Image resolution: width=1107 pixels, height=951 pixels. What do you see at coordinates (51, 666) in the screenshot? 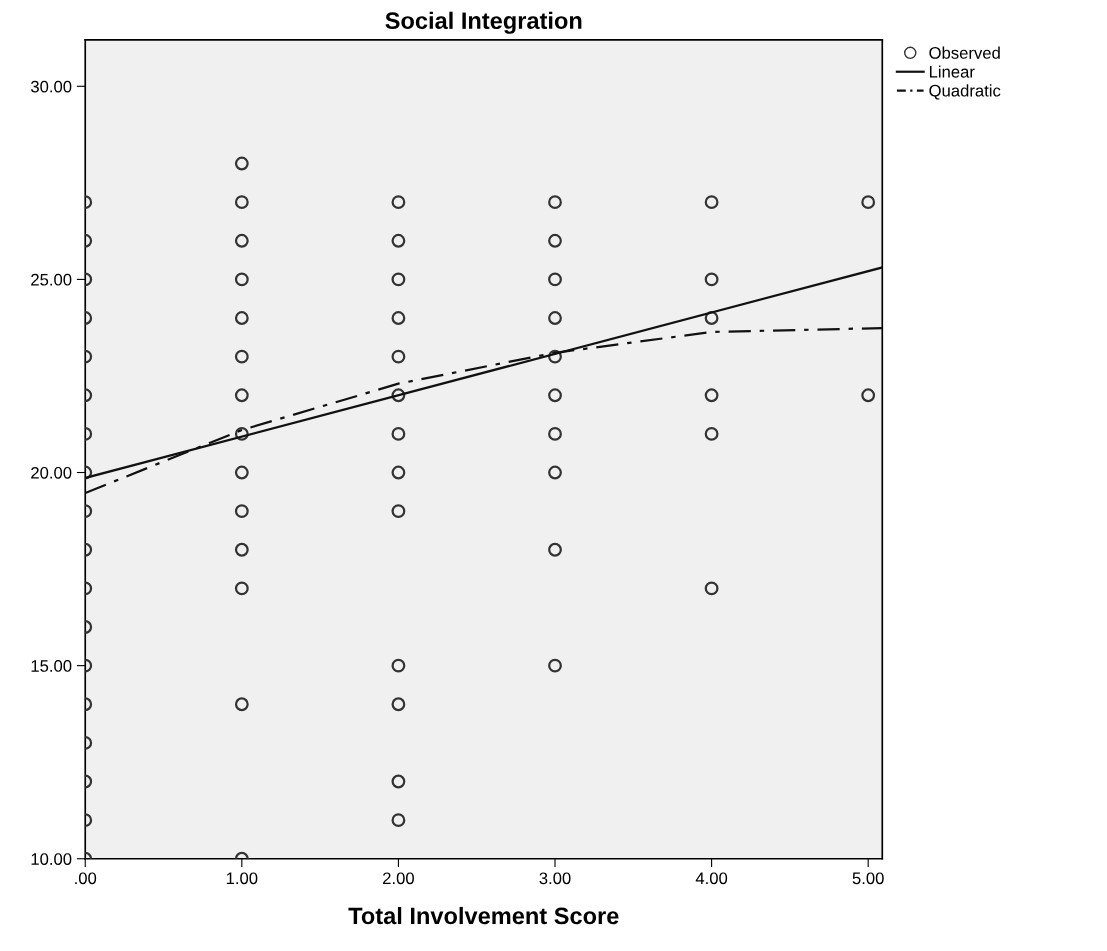
I see `y-tick-label: 15.00` at bounding box center [51, 666].